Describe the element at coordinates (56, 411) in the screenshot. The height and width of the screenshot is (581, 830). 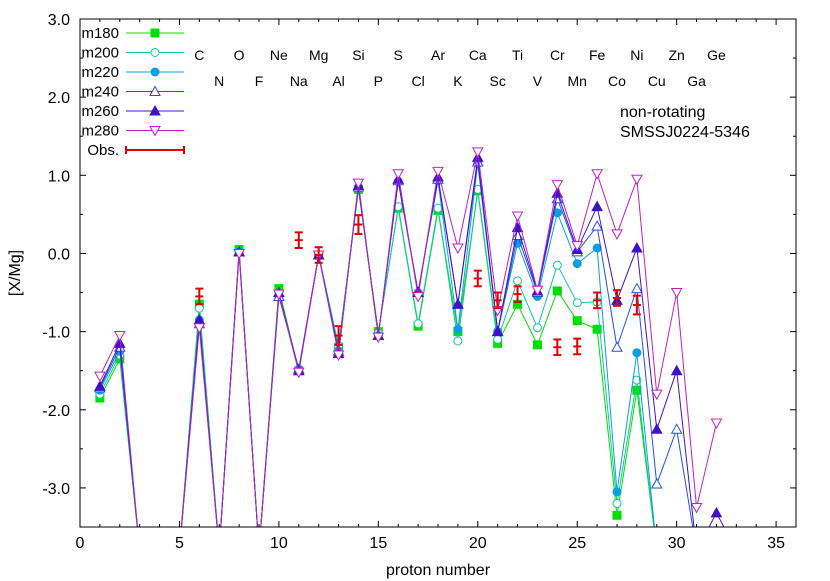
I see `y-tick-label: -2.0` at that location.